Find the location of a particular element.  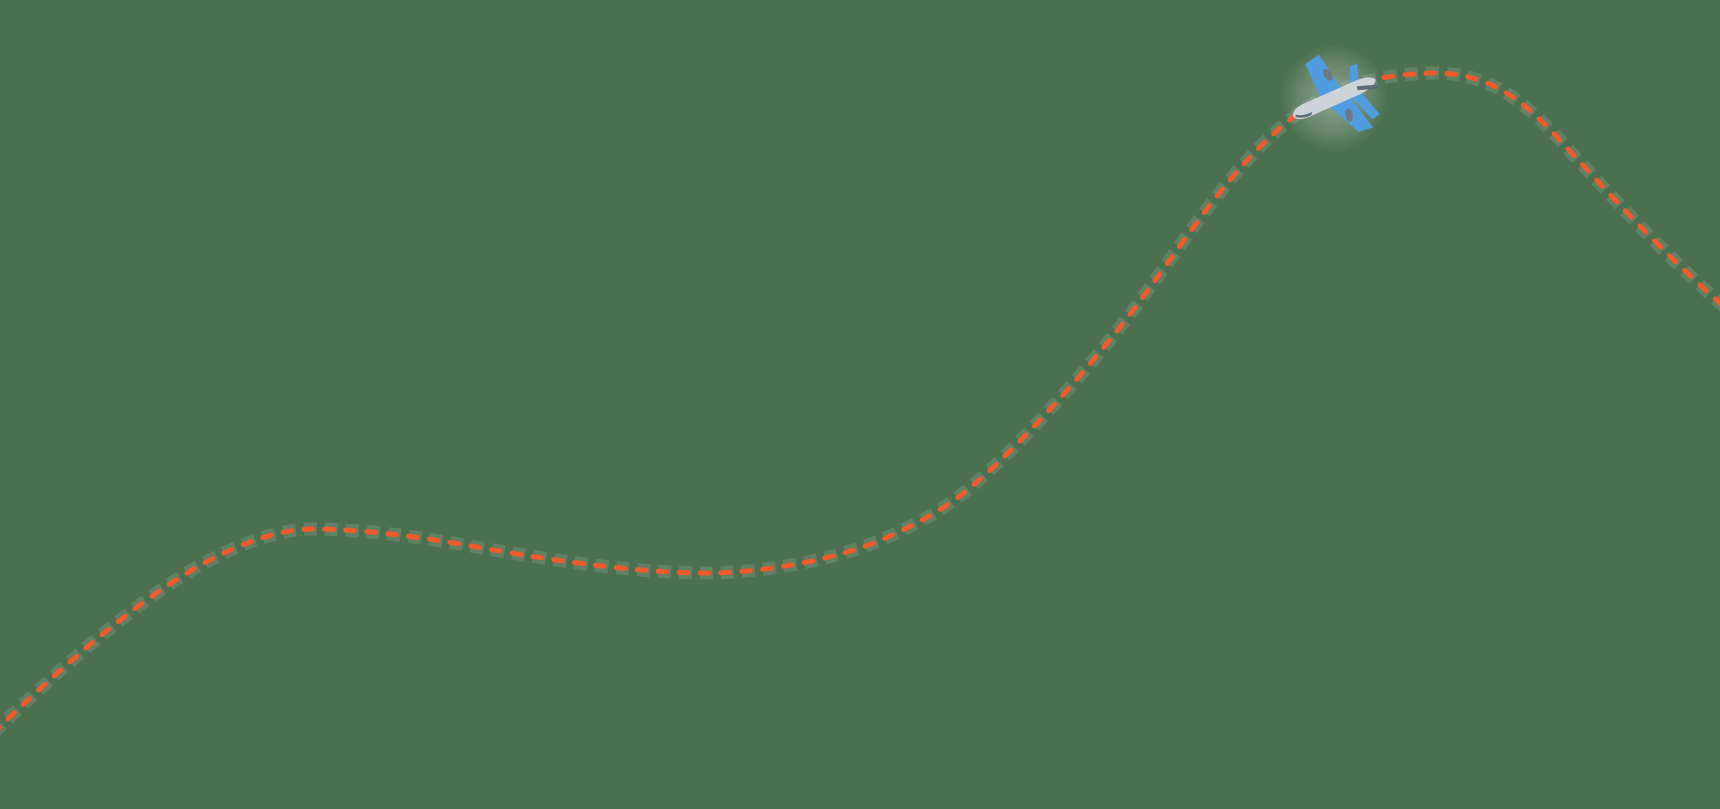

airplane-fuselage is located at coordinates (1334, 98).